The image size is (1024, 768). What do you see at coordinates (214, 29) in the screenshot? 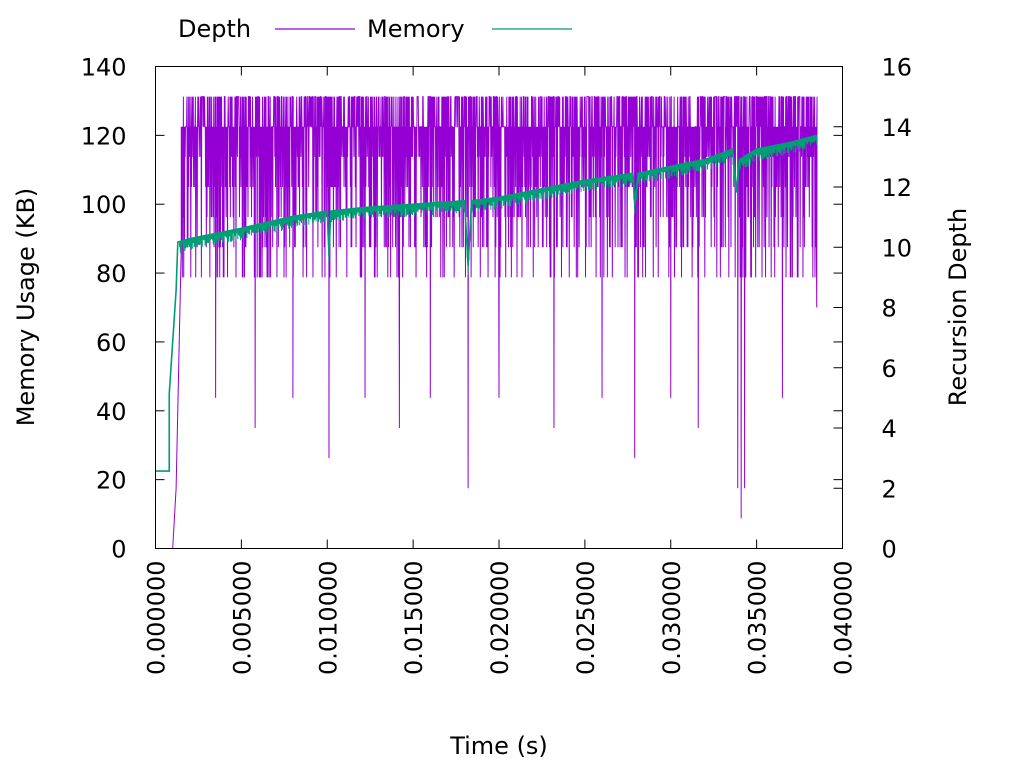
I see `legend-label-depth: Depth` at bounding box center [214, 29].